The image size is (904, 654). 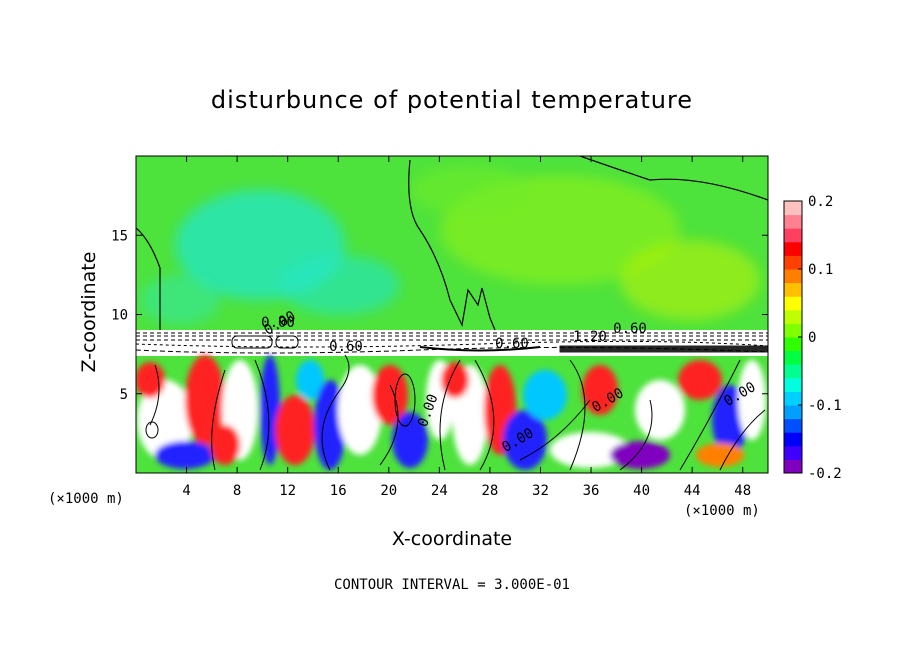 I want to click on y-tick-label: 10, so click(x=119, y=316).